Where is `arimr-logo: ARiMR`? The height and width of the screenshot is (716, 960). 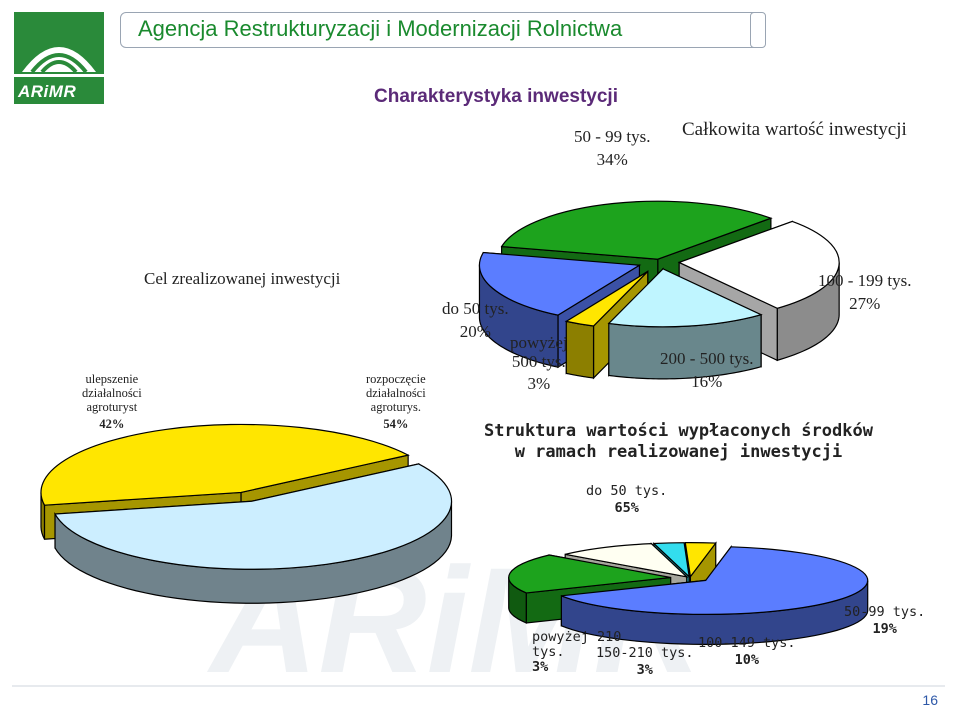
arimr-logo: ARiMR is located at coordinates (59, 58).